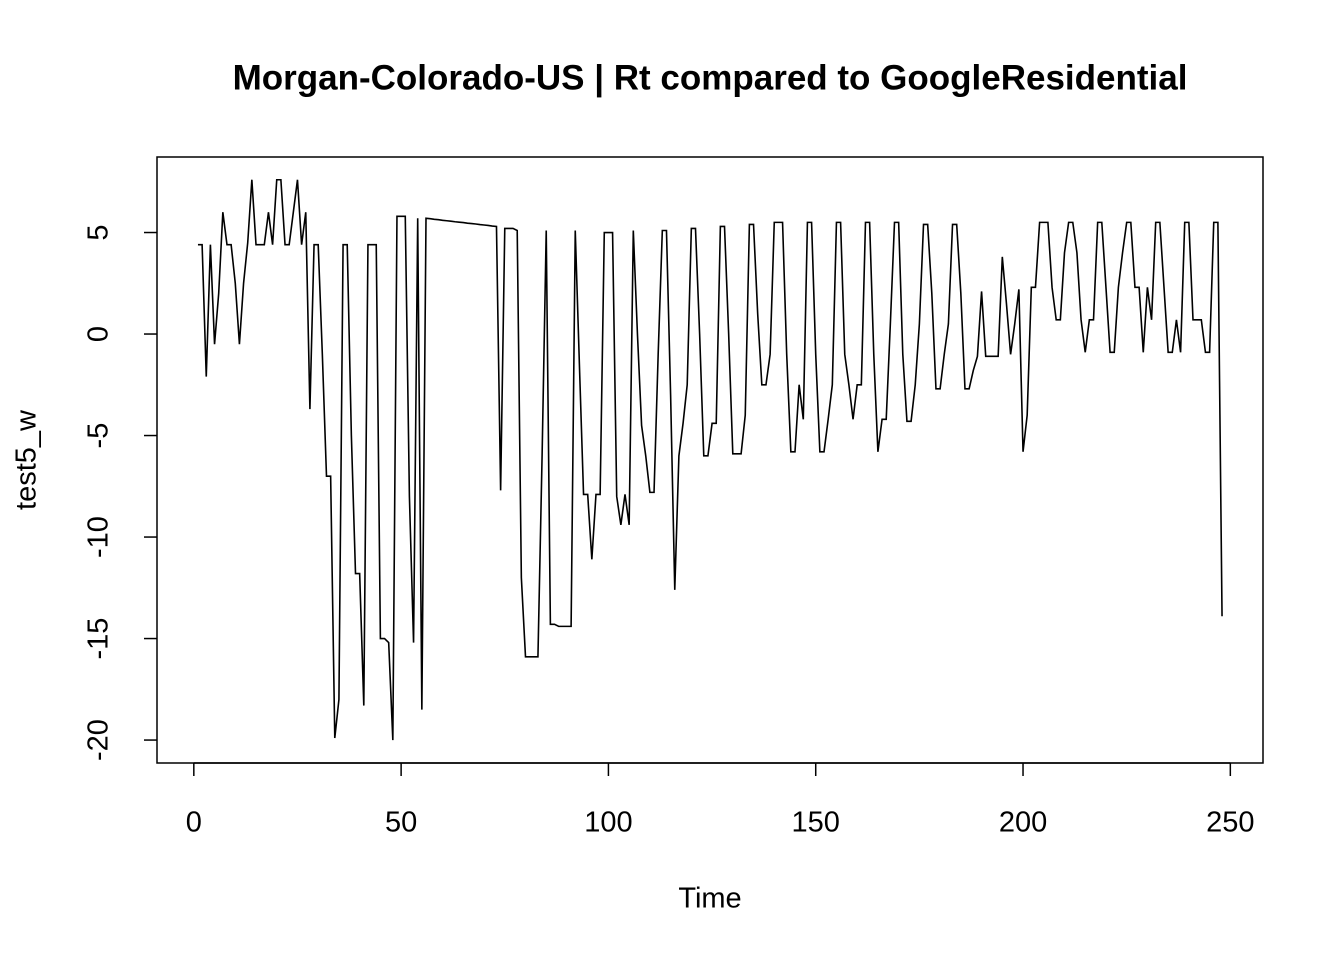  Describe the element at coordinates (816, 823) in the screenshot. I see `x-tick-label: 150` at that location.